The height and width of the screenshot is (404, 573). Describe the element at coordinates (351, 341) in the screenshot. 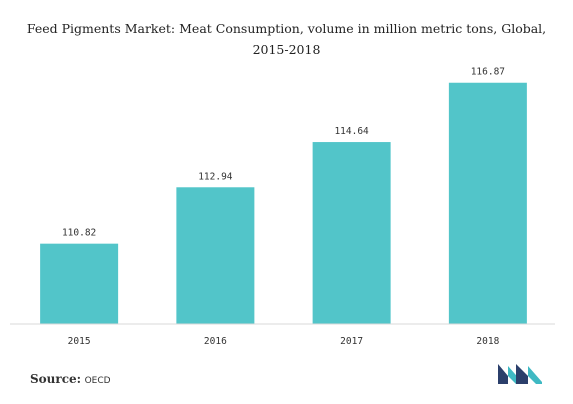

I see `x-tick-label-2017: 2017` at that location.